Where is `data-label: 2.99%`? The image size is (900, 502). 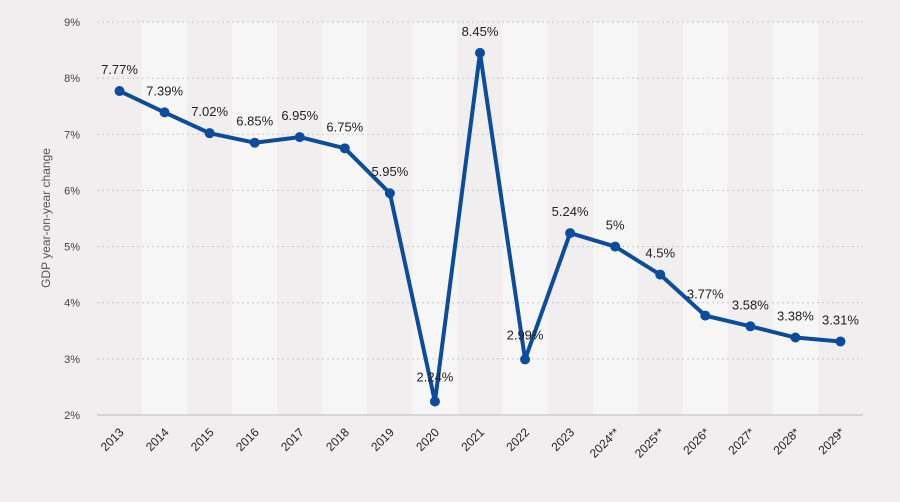 data-label: 2.99% is located at coordinates (525, 334).